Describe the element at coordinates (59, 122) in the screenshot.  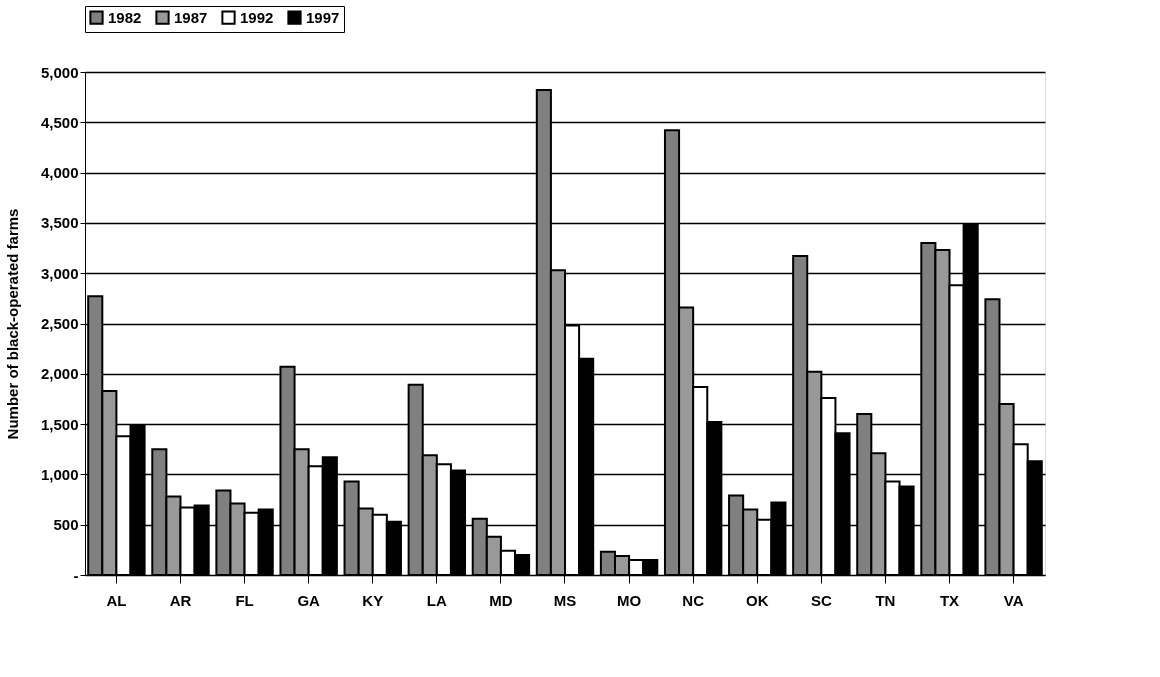
I see `y-tick-label: 4,500` at that location.